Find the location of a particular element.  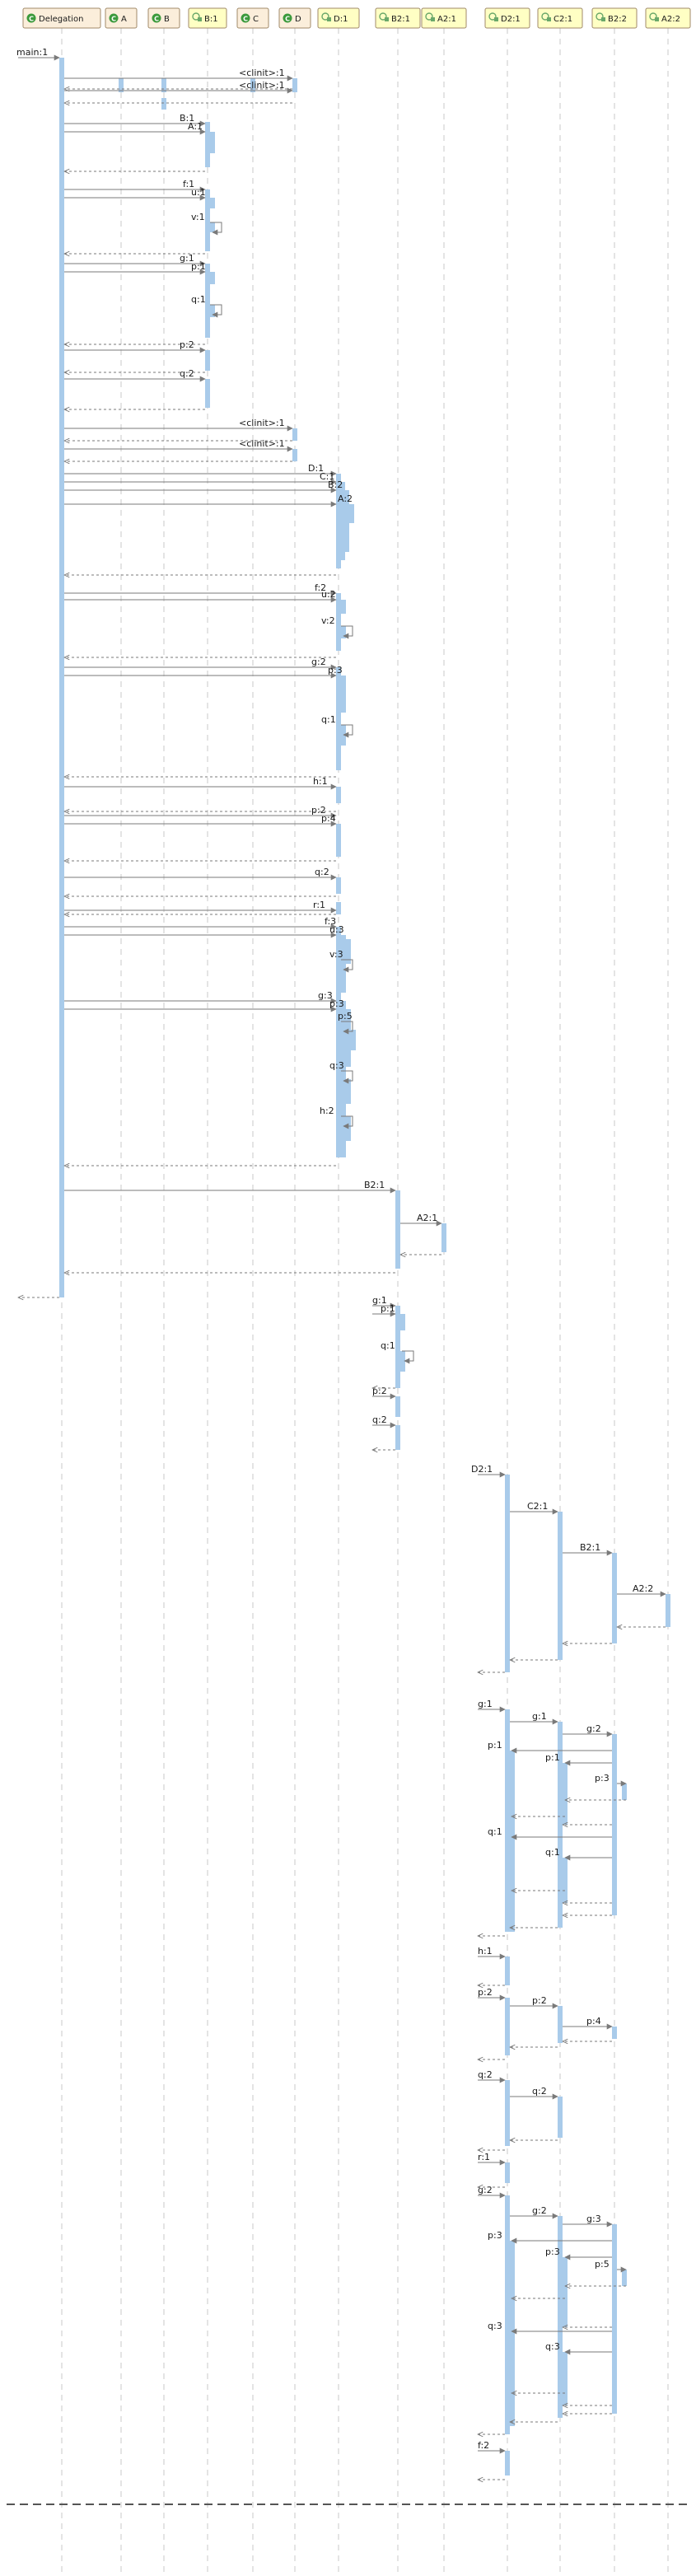

message-call: p:5 is located at coordinates (345, 1023).